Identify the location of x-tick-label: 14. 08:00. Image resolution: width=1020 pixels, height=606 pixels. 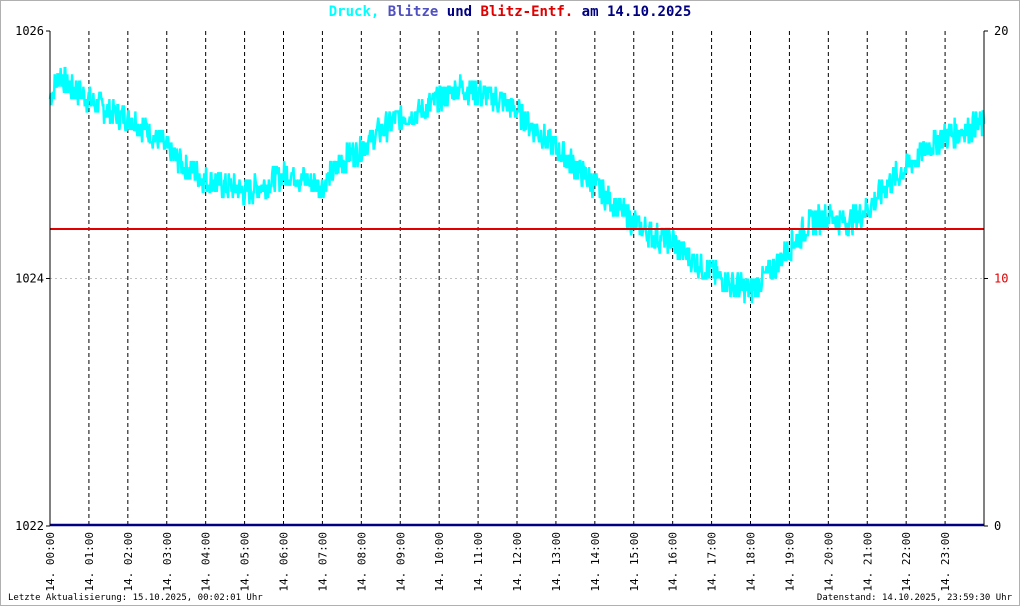
(361, 562).